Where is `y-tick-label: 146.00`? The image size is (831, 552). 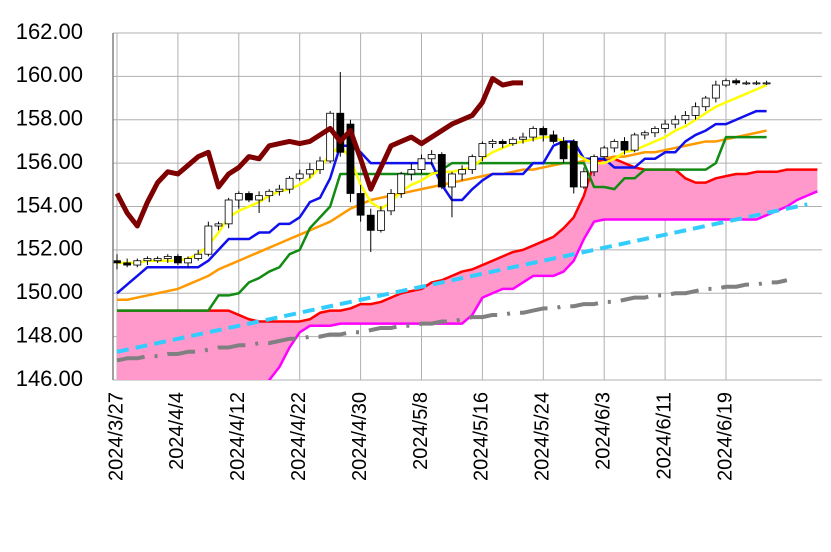 y-tick-label: 146.00 is located at coordinates (49, 378).